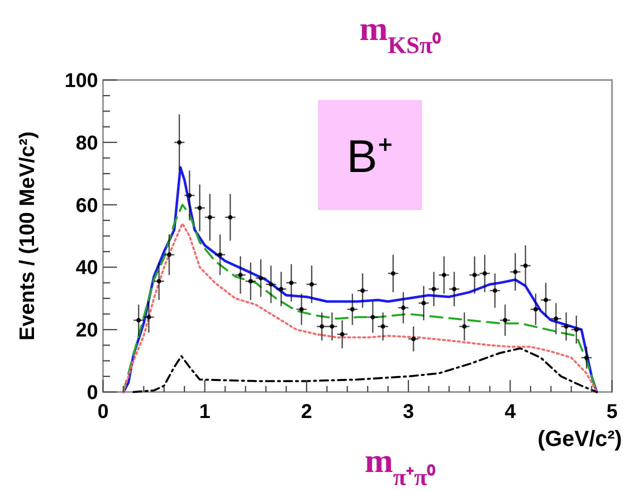  What do you see at coordinates (87, 268) in the screenshot?
I see `y-tick-label: 40` at bounding box center [87, 268].